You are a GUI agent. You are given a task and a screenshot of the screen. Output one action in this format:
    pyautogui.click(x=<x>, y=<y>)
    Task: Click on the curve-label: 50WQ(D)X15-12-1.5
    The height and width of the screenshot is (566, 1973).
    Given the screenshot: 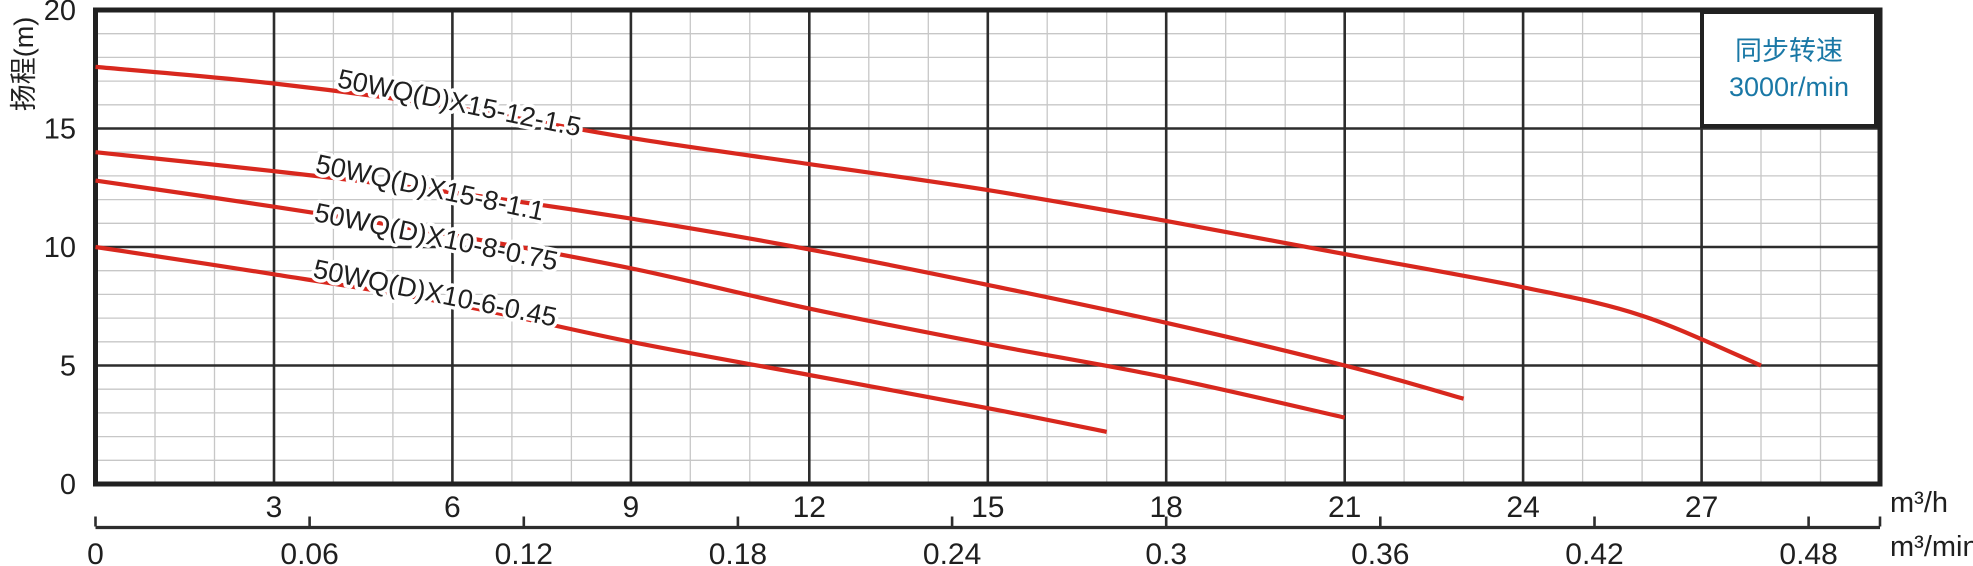 What is the action you would take?
    pyautogui.click(x=459, y=102)
    